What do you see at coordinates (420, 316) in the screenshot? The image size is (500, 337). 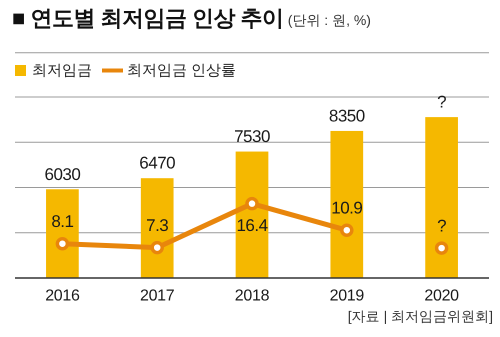 I see `text: [자료 | 최저임금위원회]` at bounding box center [420, 316].